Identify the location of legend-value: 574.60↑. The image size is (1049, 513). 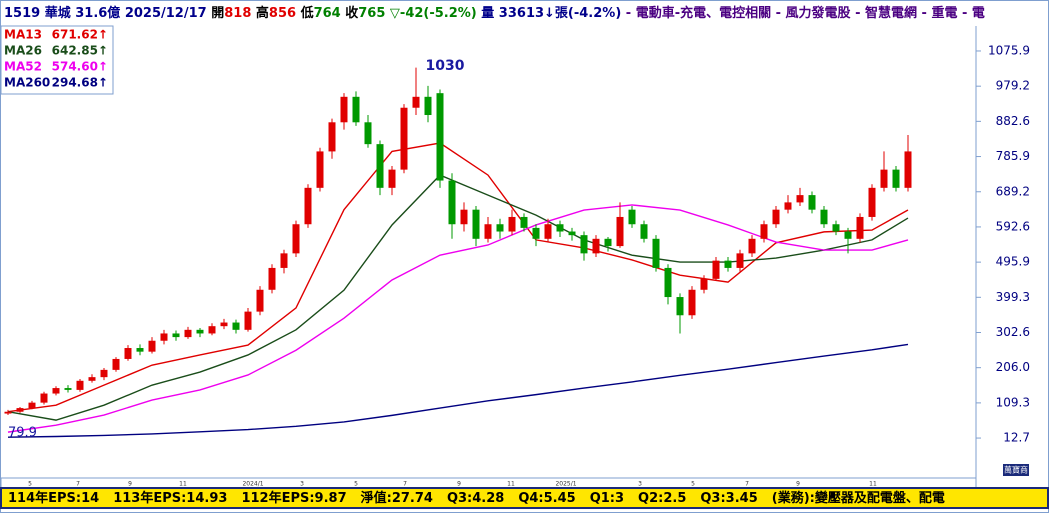
(80, 67).